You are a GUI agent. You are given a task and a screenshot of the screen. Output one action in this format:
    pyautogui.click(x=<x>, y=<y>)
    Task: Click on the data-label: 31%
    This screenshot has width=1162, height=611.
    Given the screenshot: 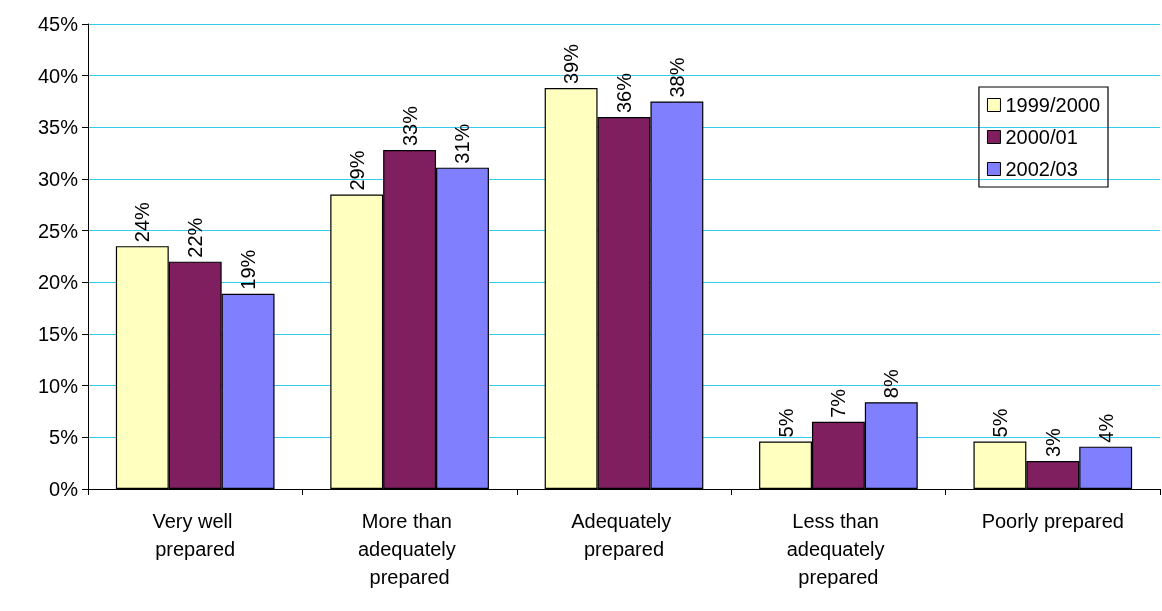 What is the action you would take?
    pyautogui.click(x=462, y=143)
    